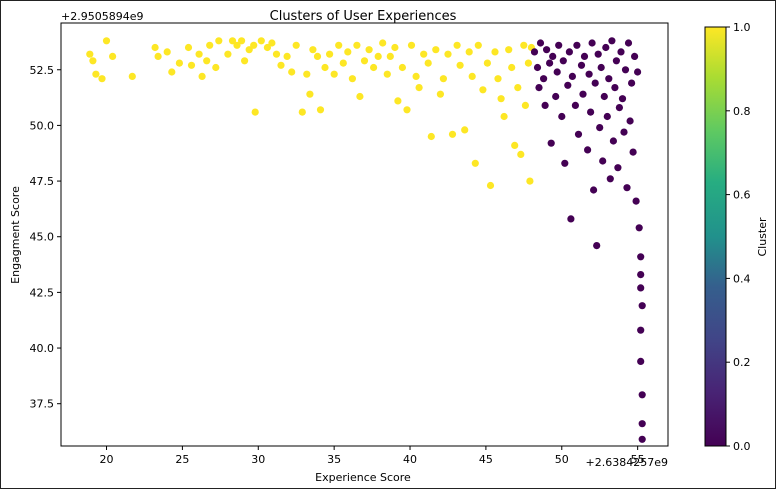 Image resolution: width=776 pixels, height=490 pixels. Describe the element at coordinates (42, 292) in the screenshot. I see `y-tick-label: 42.5` at that location.